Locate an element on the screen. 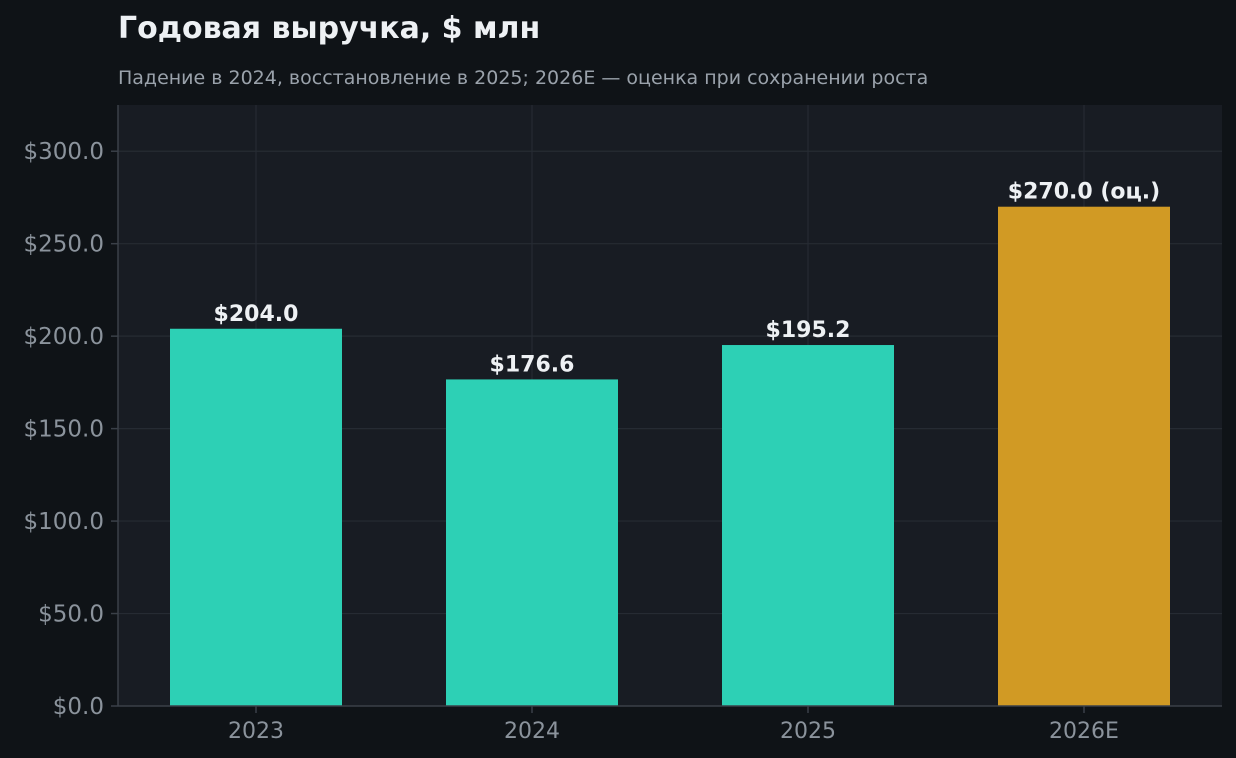 Image resolution: width=1236 pixels, height=758 pixels. x-tick-label: 2025 is located at coordinates (808, 731).